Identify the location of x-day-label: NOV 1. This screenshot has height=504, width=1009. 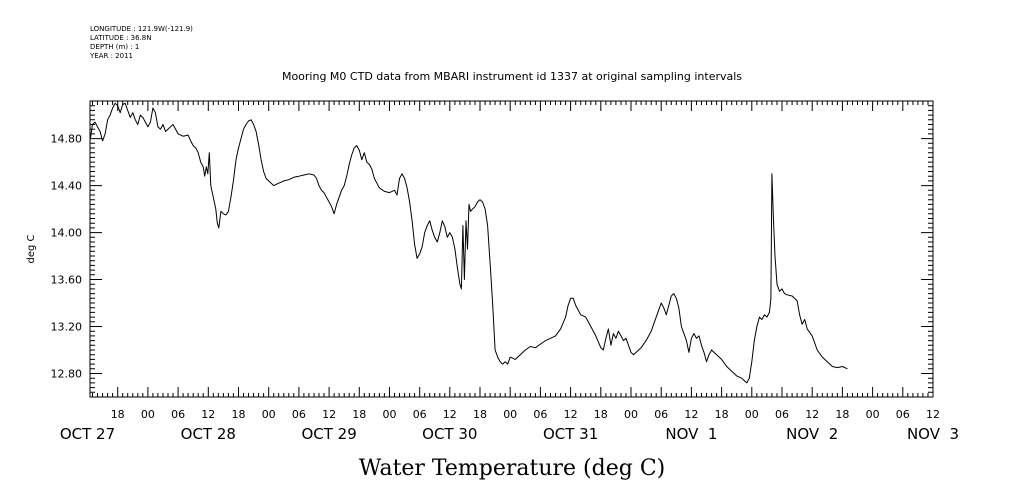
(691, 434).